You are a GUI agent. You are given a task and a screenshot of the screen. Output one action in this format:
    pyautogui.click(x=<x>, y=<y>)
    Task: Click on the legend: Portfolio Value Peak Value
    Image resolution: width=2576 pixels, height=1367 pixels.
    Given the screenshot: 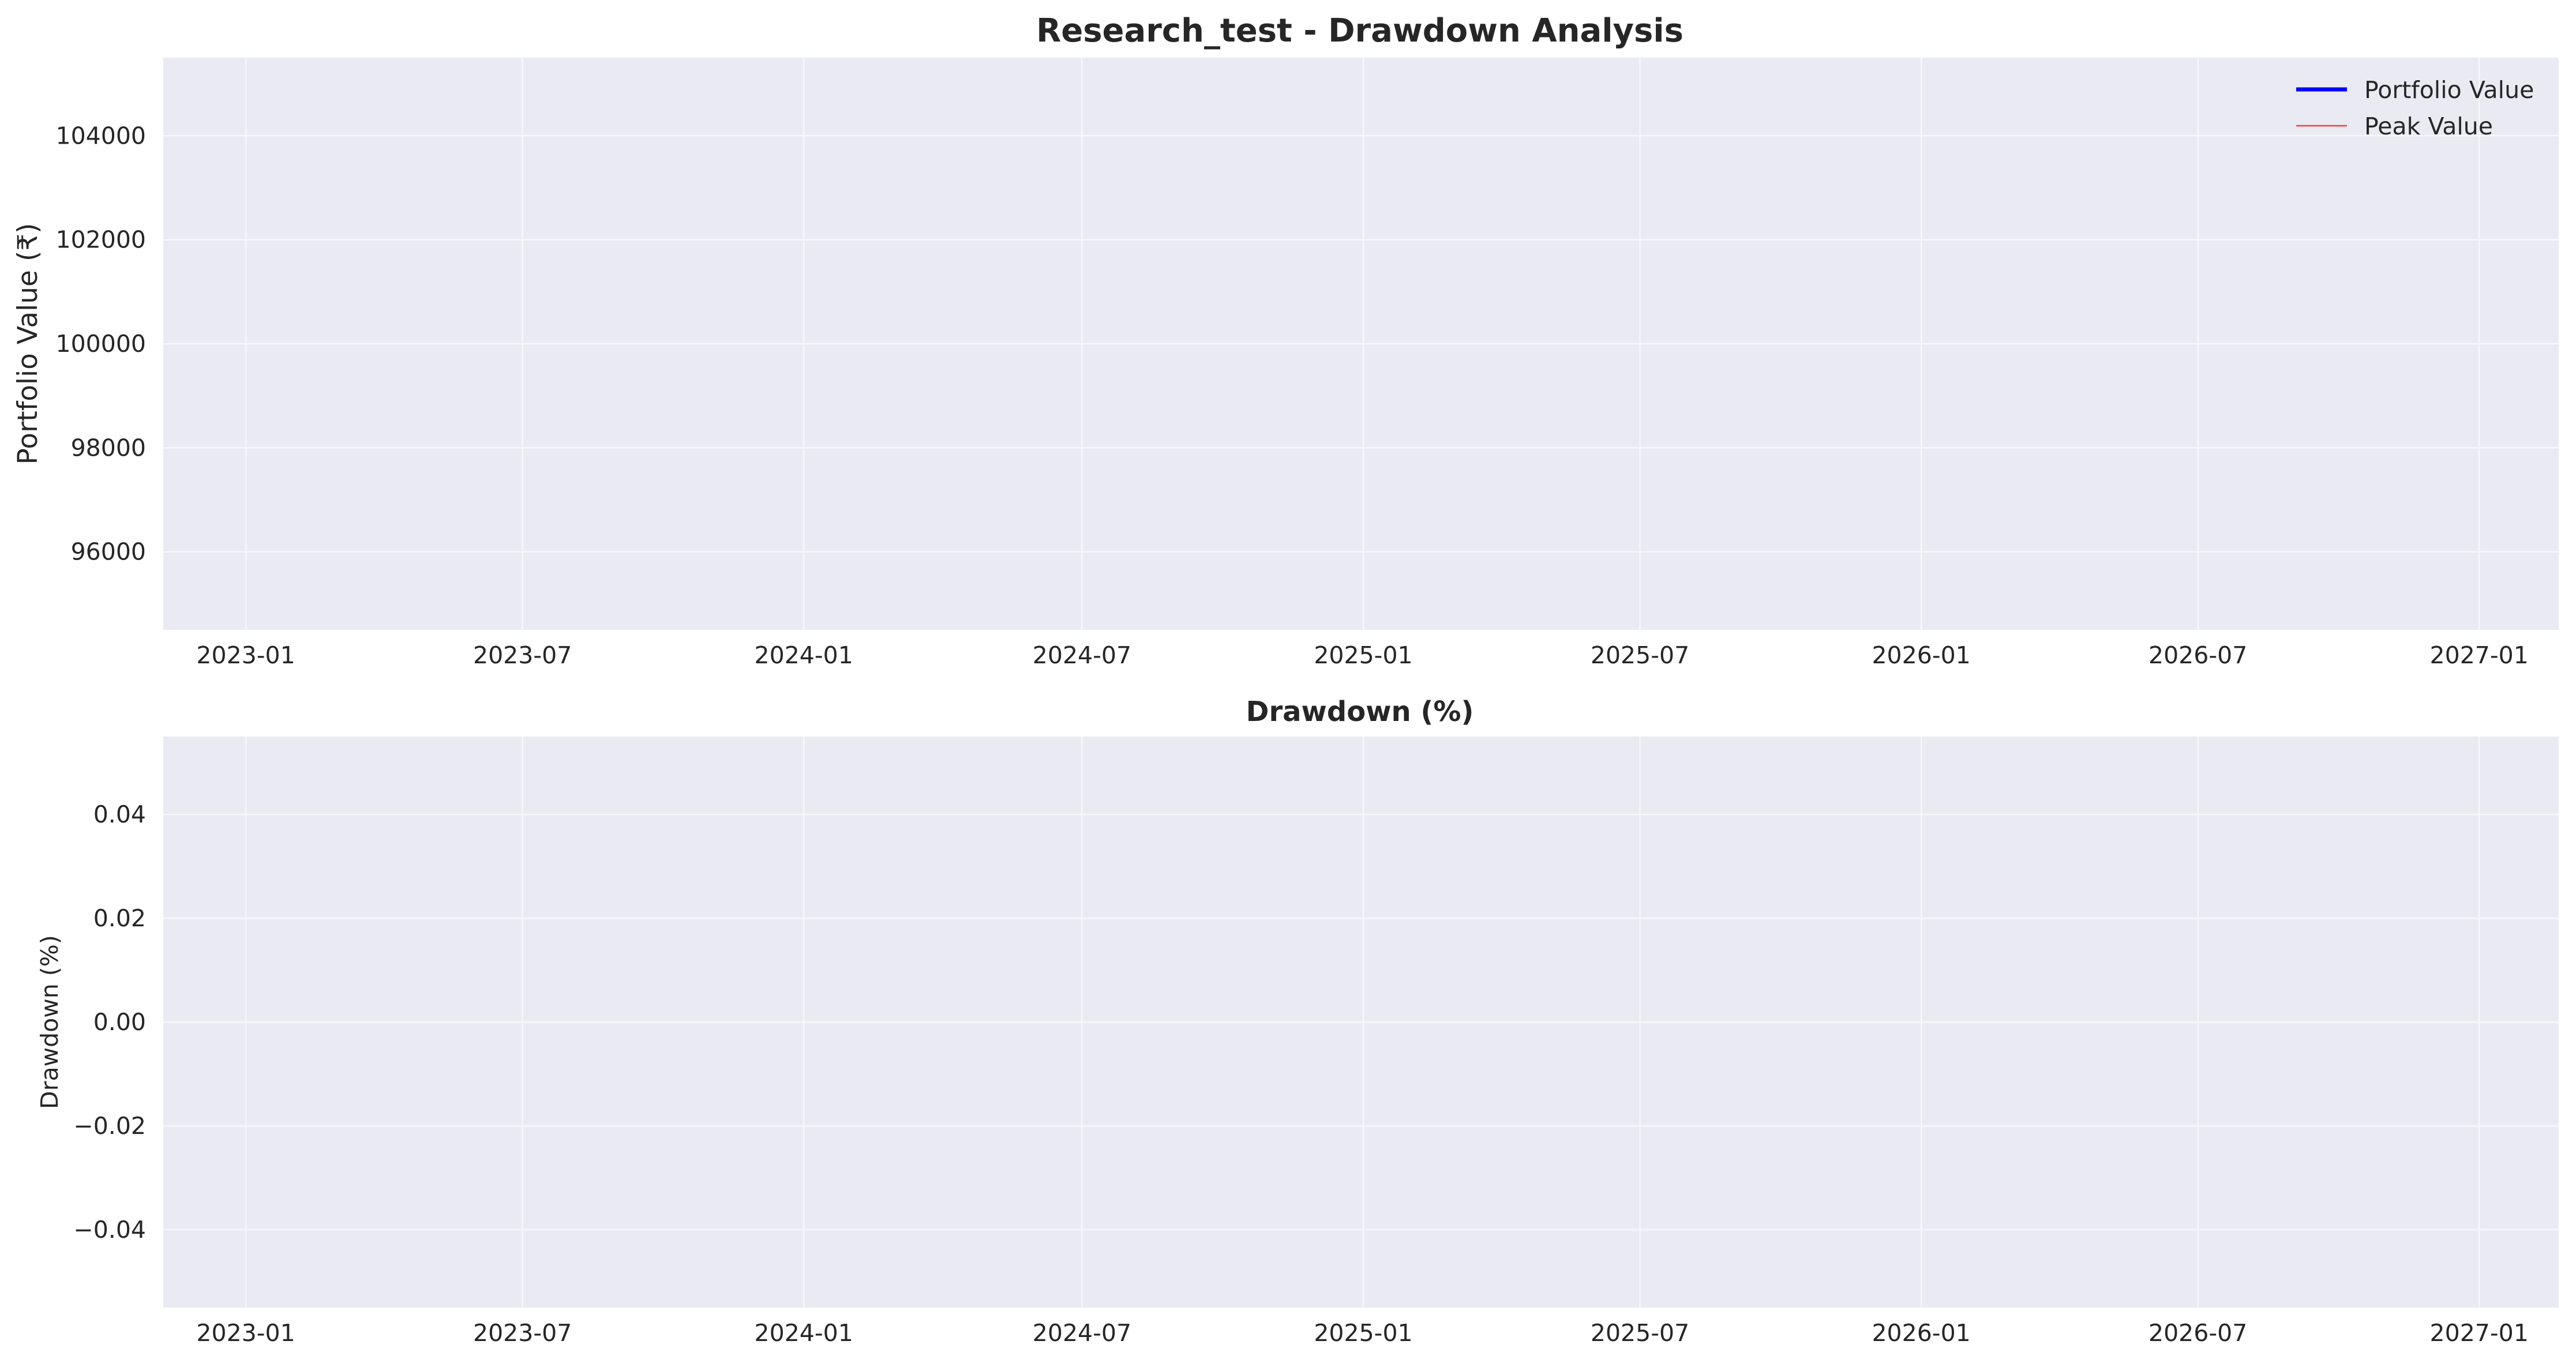 What is the action you would take?
    pyautogui.click(x=2415, y=108)
    